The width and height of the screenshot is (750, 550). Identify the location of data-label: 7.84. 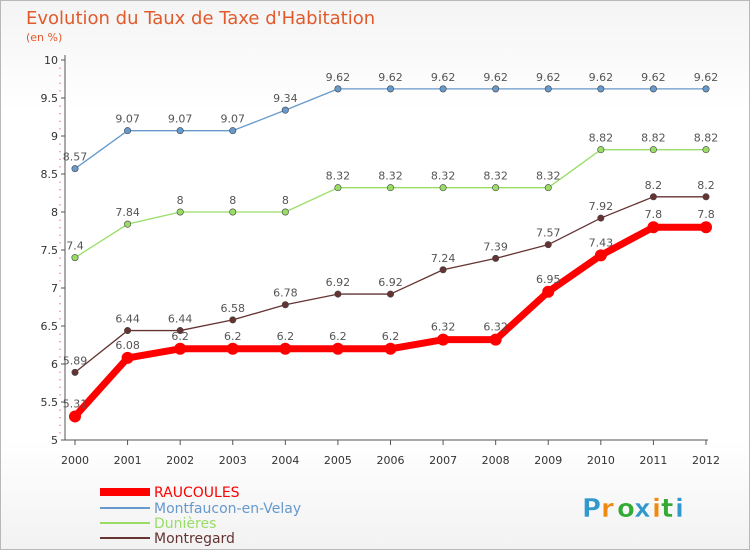
(127, 212).